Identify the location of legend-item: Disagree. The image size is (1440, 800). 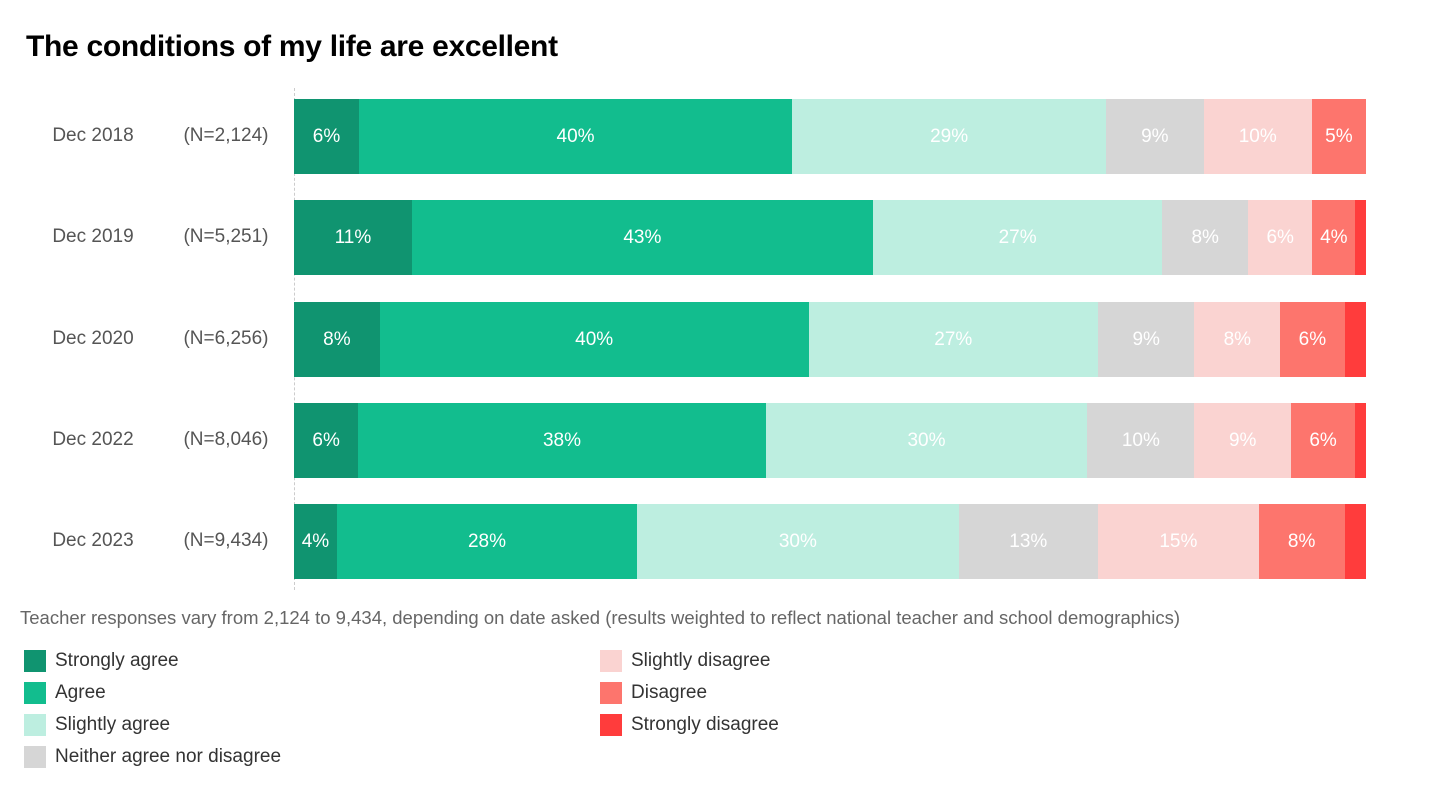
(653, 693).